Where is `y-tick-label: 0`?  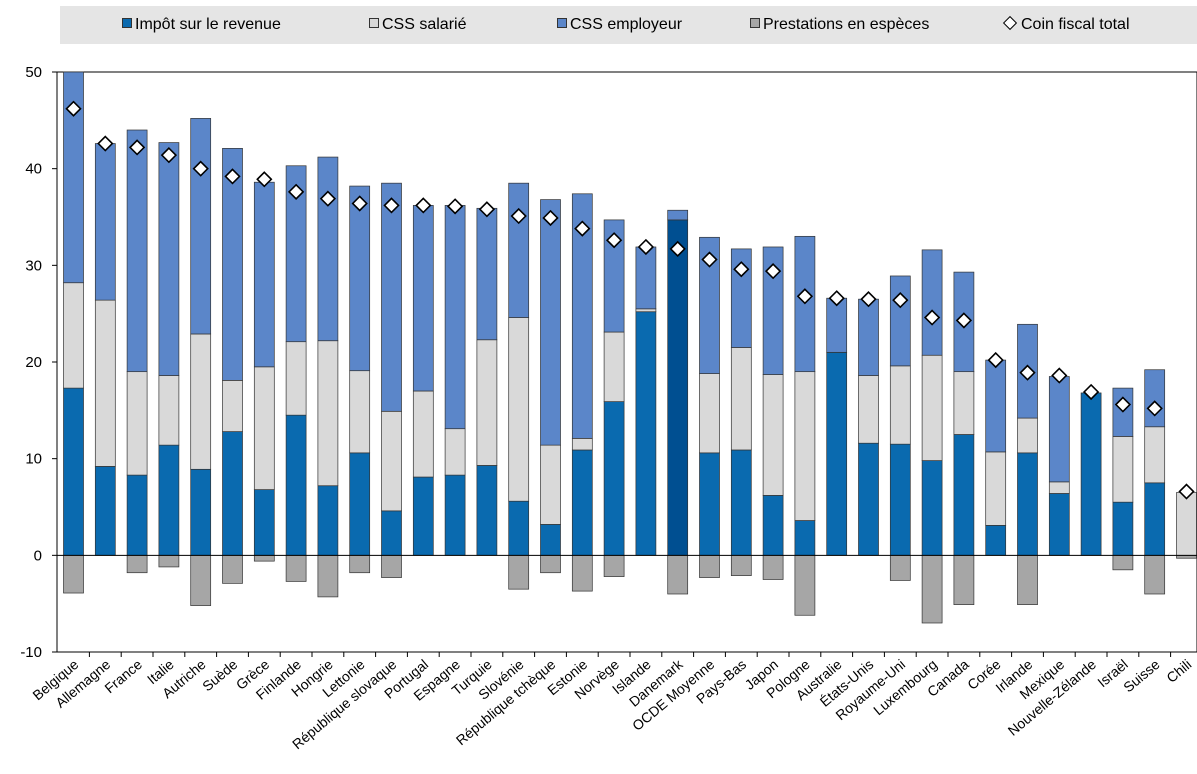 y-tick-label: 0 is located at coordinates (38, 555).